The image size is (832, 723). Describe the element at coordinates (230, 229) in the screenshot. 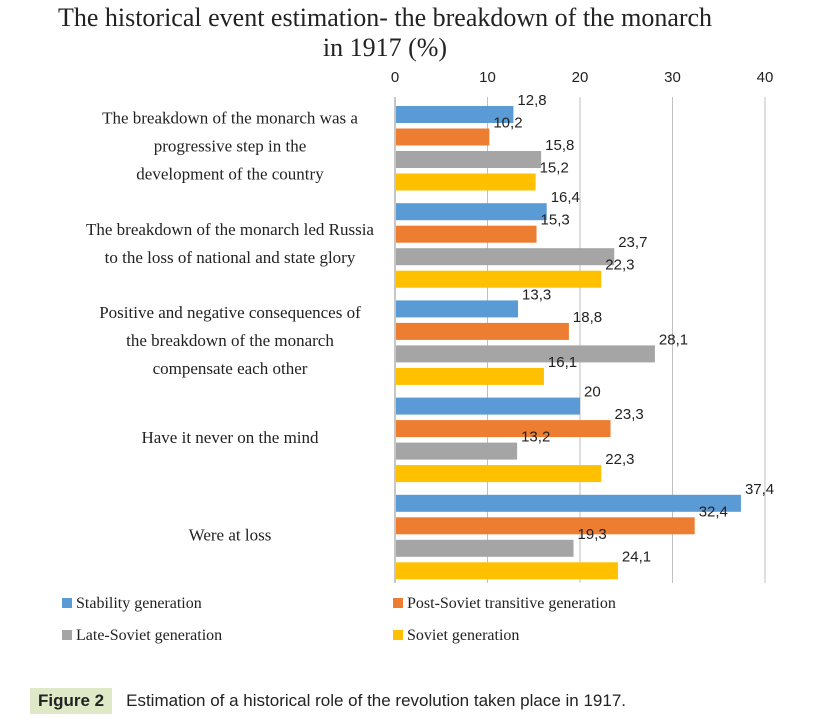

I see `category-label: The breakdown of the monarch led Russia` at that location.